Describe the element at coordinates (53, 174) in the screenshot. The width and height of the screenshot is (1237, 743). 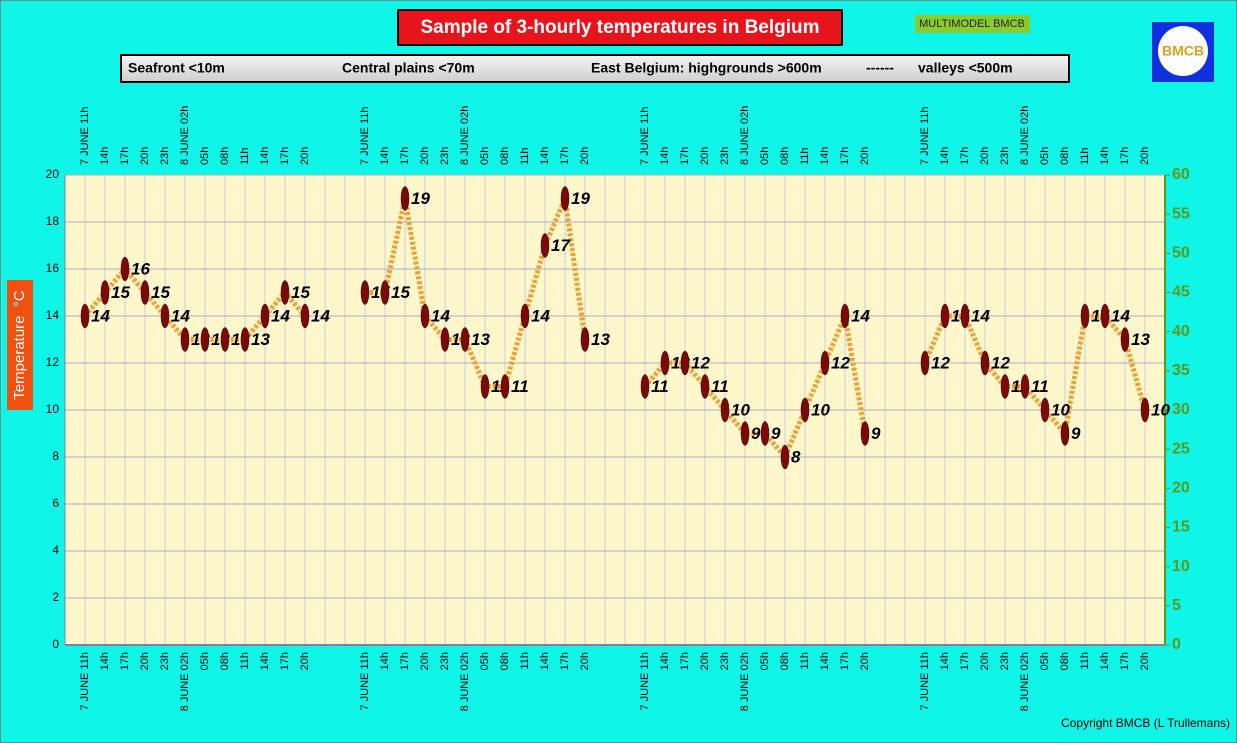
I see `y-tick-label: 20` at that location.